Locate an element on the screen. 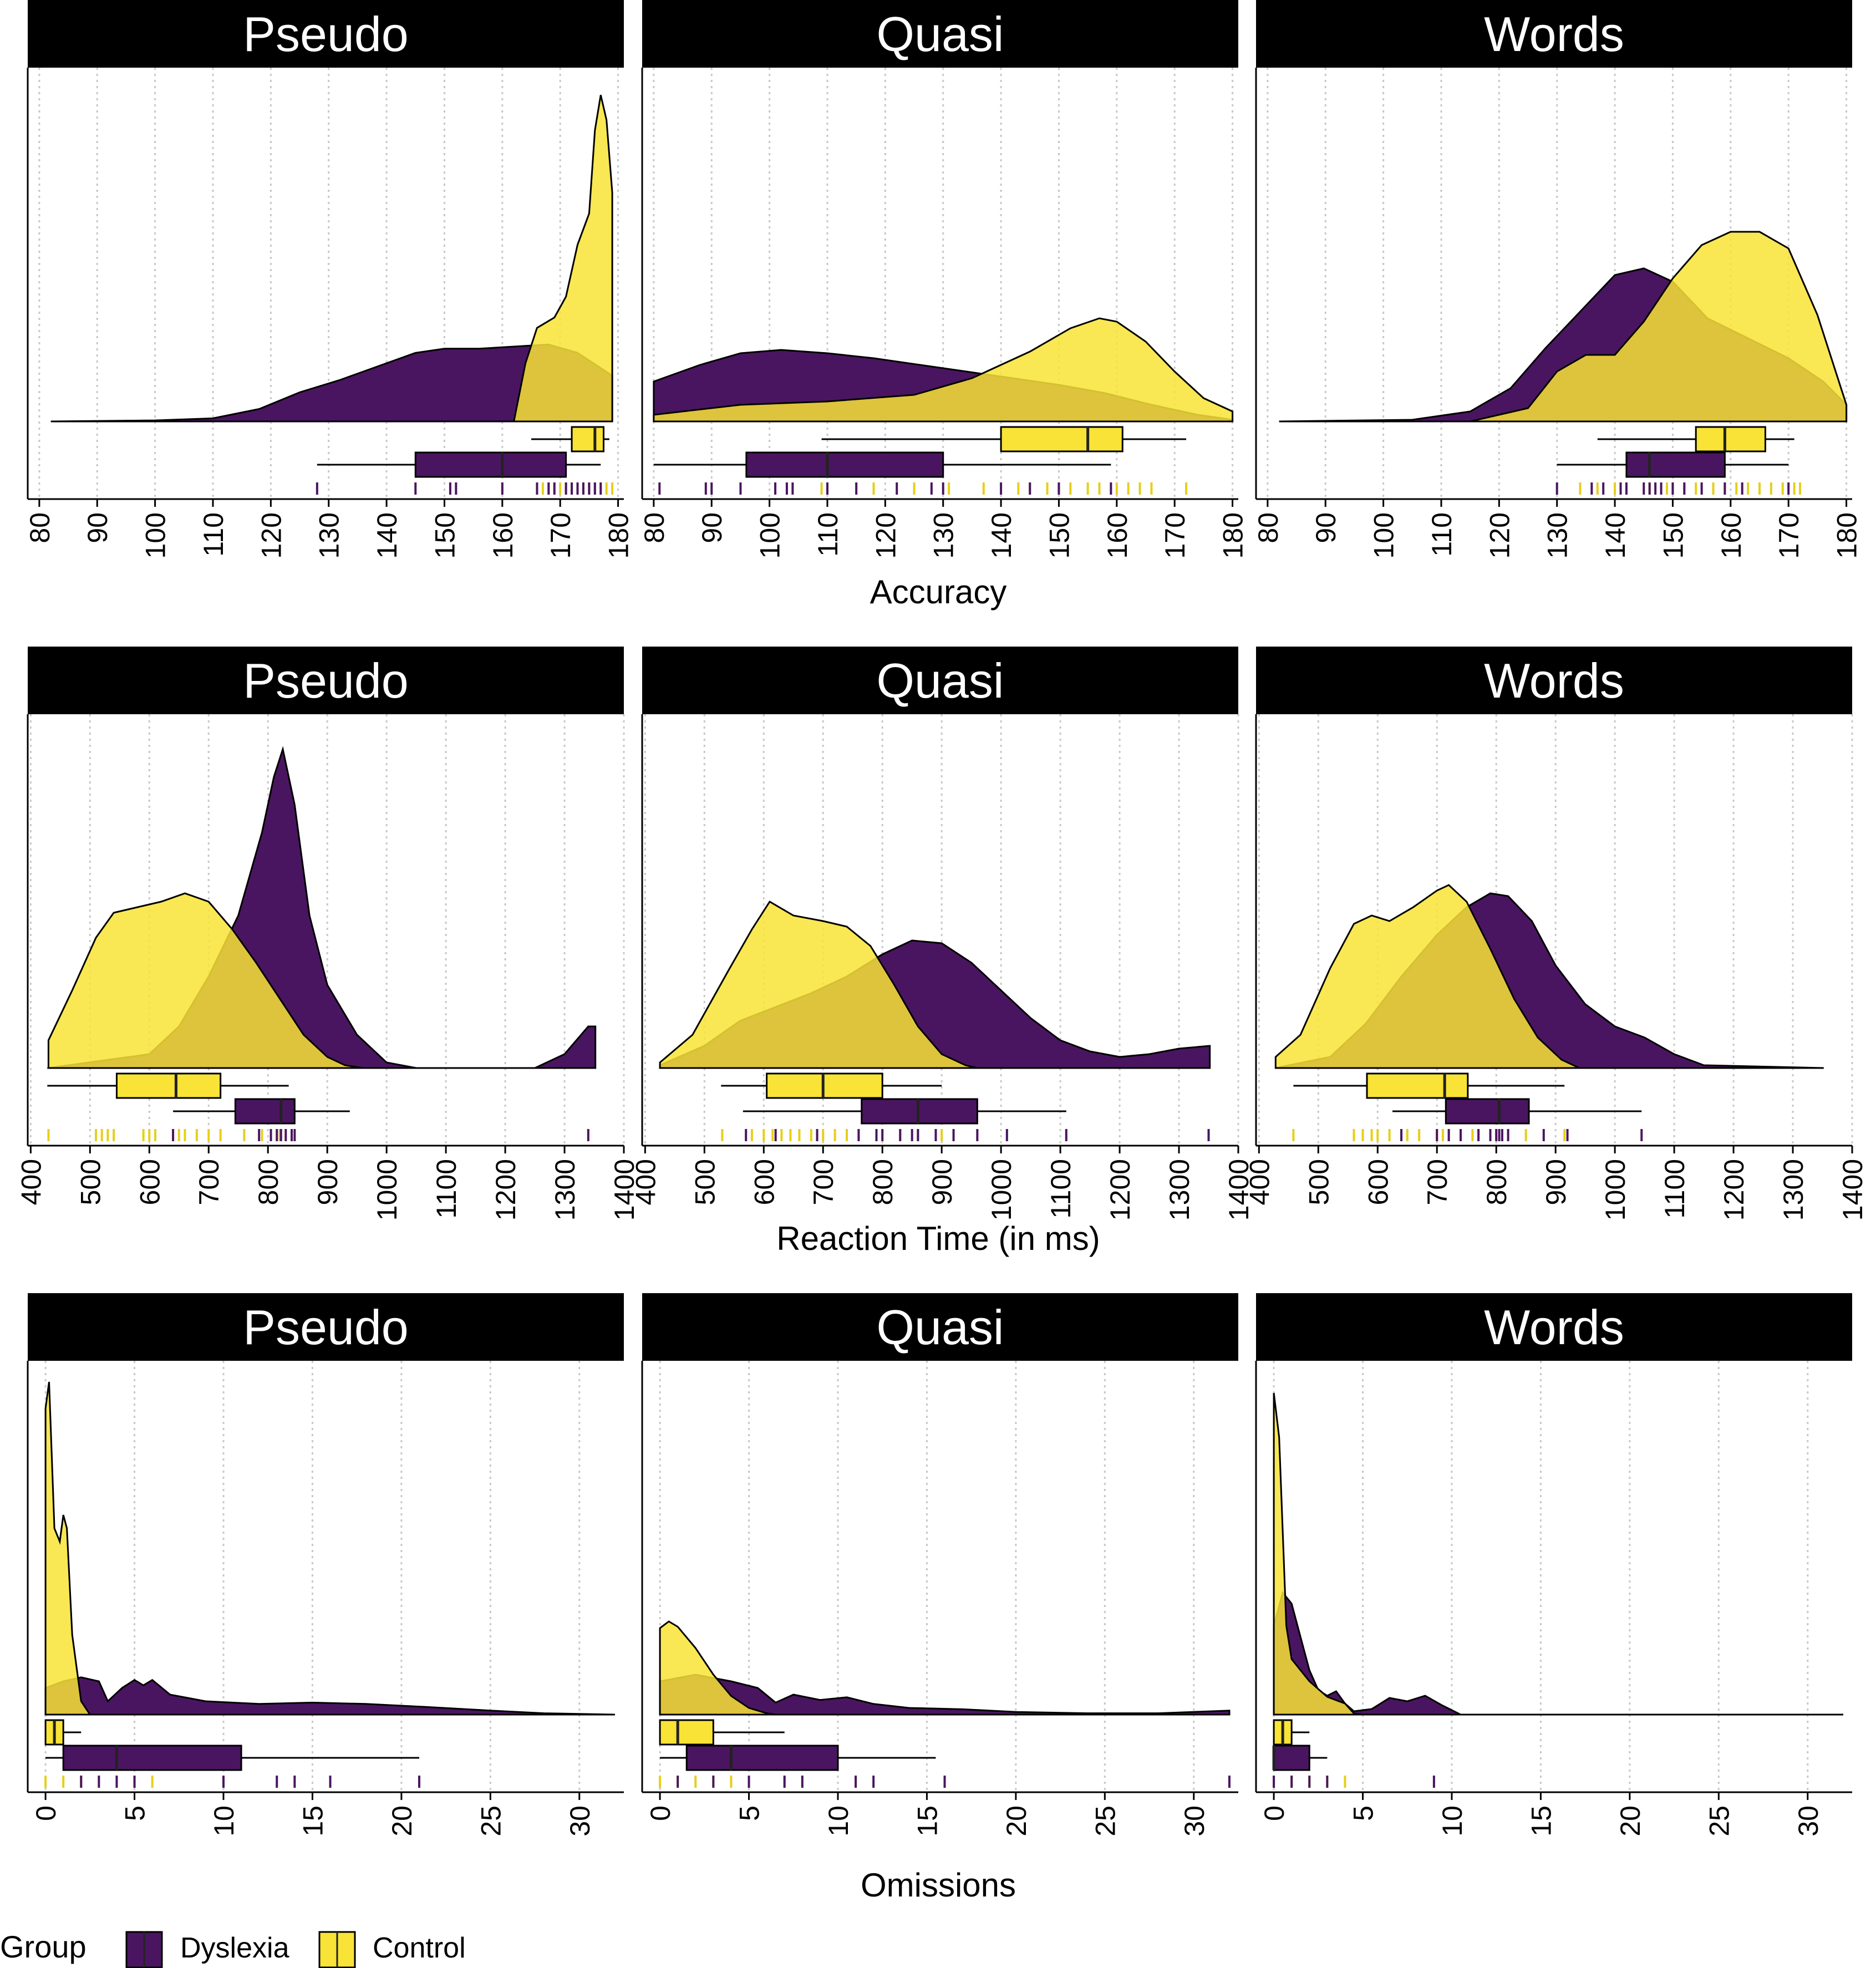  panel-quasi: Quasi 0 5 10 15 20 25 30 is located at coordinates (939, 1565).